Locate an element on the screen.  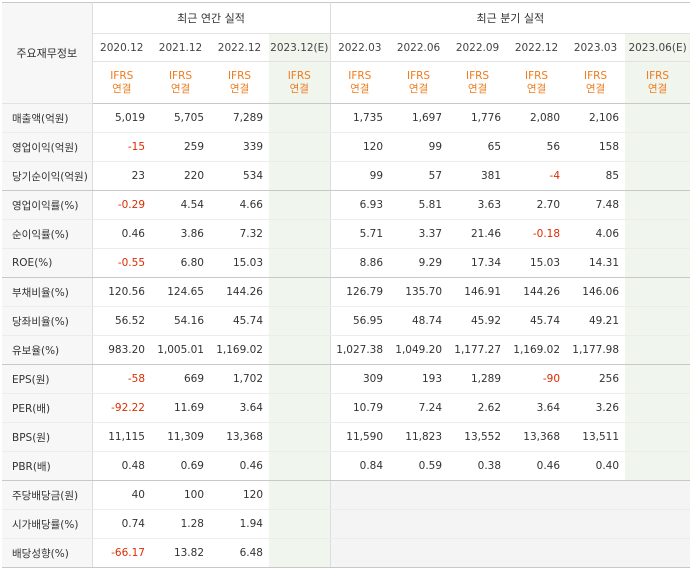
table-row: 배당성향(%) -66.17 13.82 6.48 is located at coordinates (346, 553).